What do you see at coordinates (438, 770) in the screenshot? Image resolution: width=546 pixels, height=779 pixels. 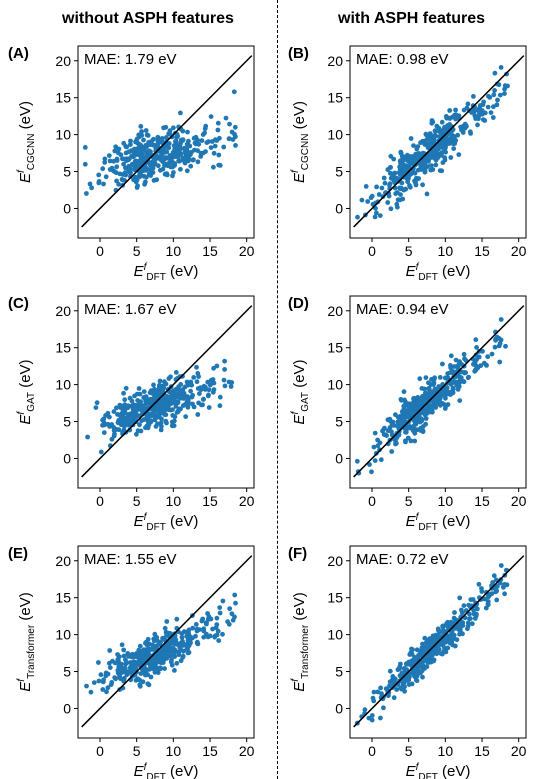 I see `x-axis-label: EfDFT (eV)` at bounding box center [438, 770].